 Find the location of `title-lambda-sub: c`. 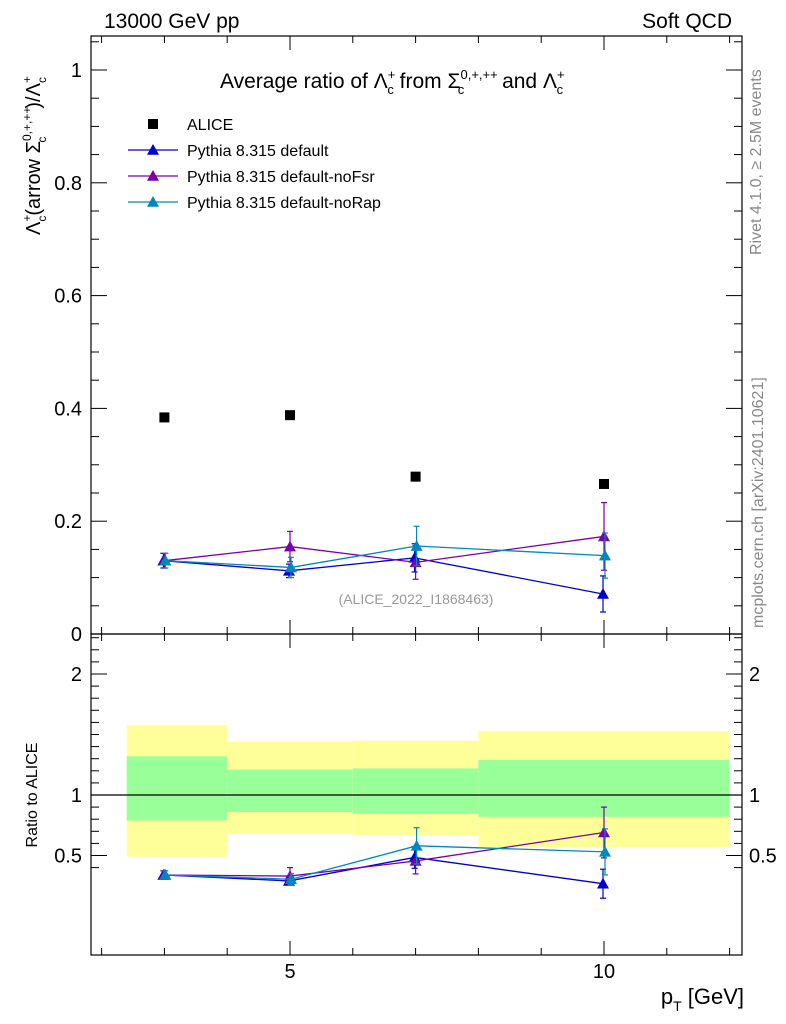

title-lambda-sub: c is located at coordinates (390, 89).